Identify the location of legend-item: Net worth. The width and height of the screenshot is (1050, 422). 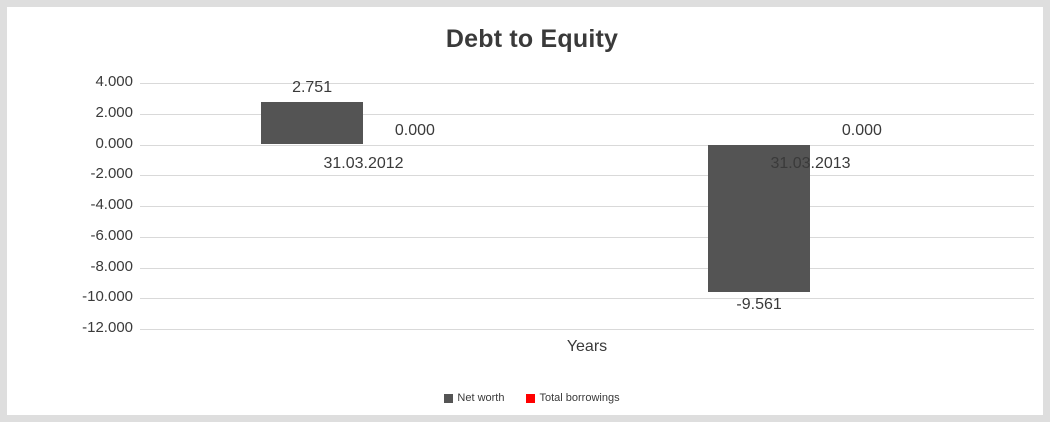
(474, 398).